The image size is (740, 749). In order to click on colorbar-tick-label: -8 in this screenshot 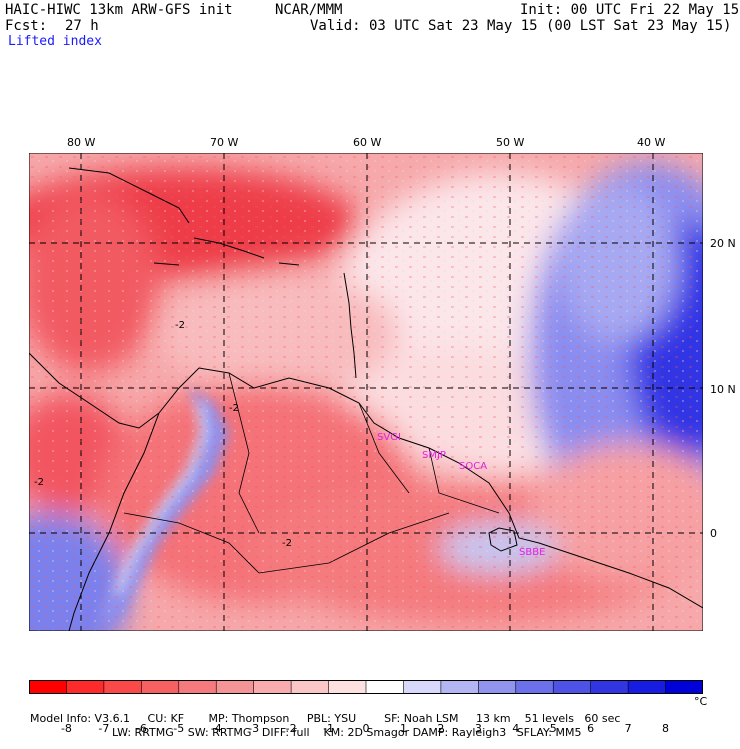, I will do `click(66, 728)`.